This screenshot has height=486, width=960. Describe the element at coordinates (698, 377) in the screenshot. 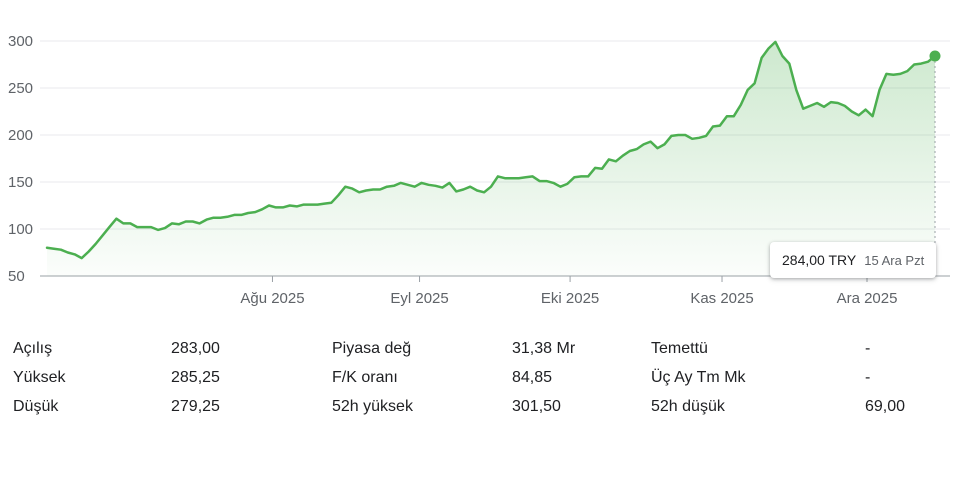

I see `stat-label-quarterly-div: Üç Ay Tm Mk` at that location.